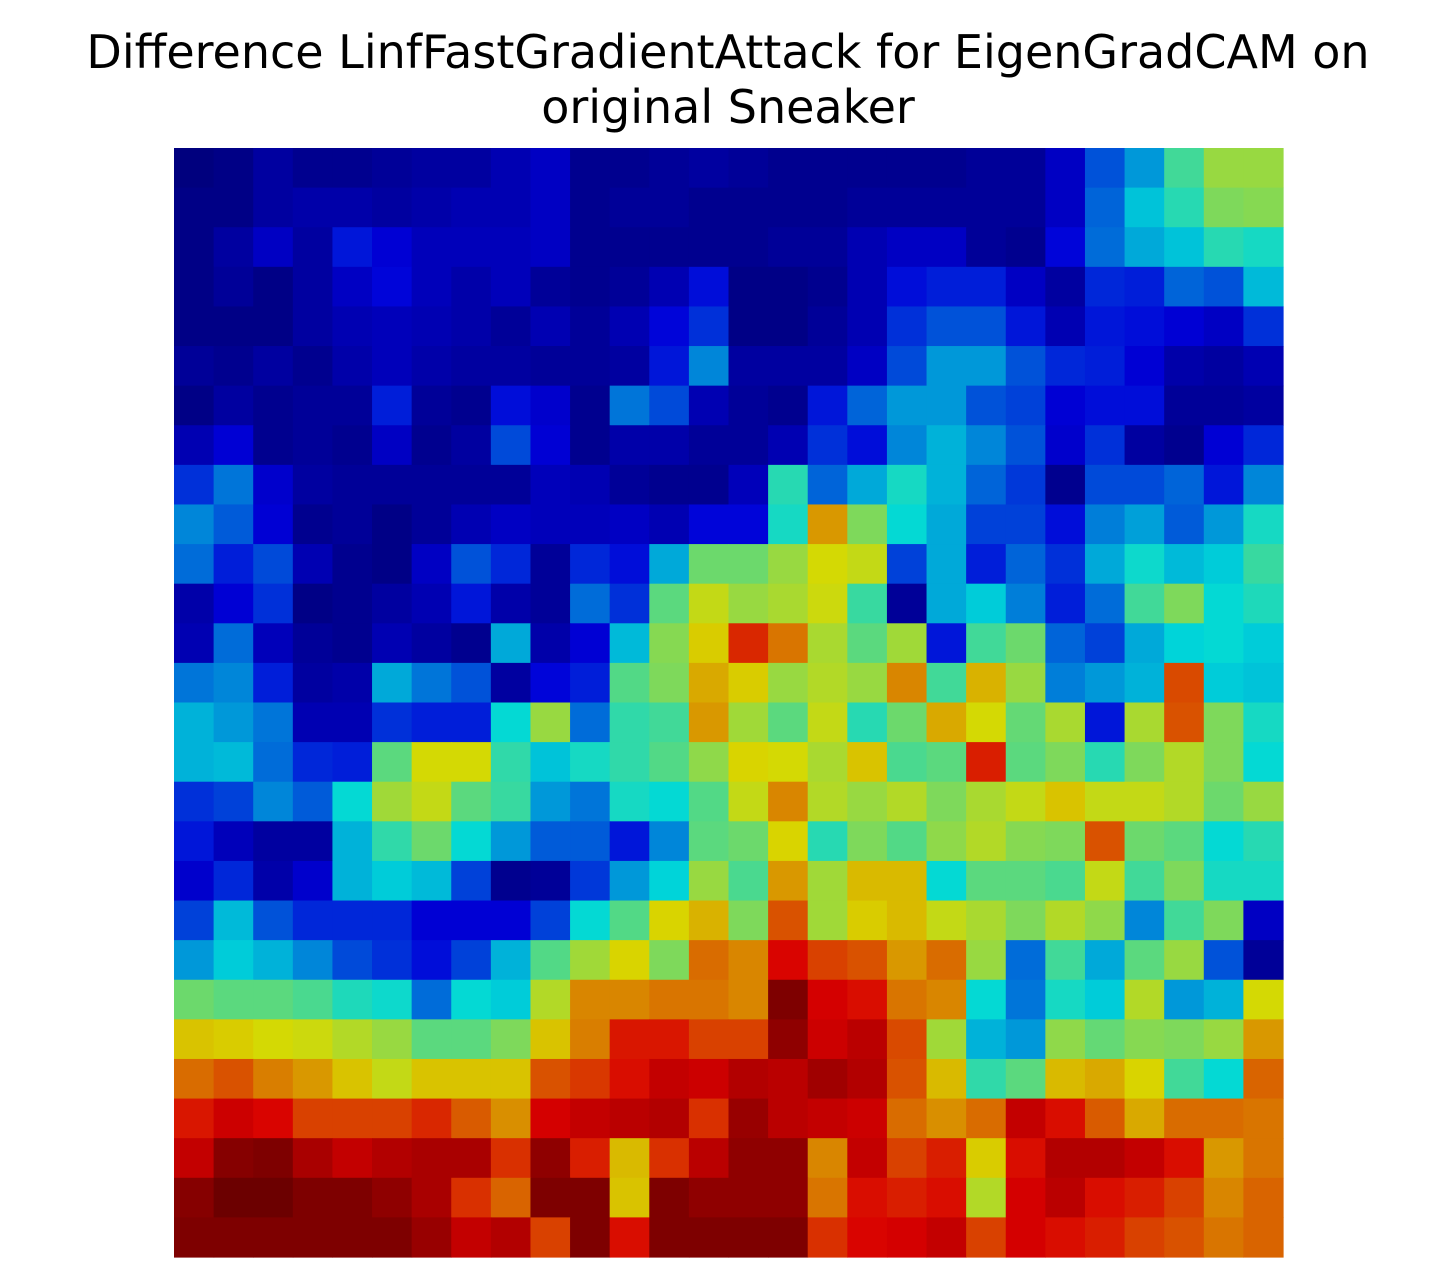 Image resolution: width=1456 pixels, height=1287 pixels. I want to click on heatmap-cell-r23-c26, so click(1223, 1079).